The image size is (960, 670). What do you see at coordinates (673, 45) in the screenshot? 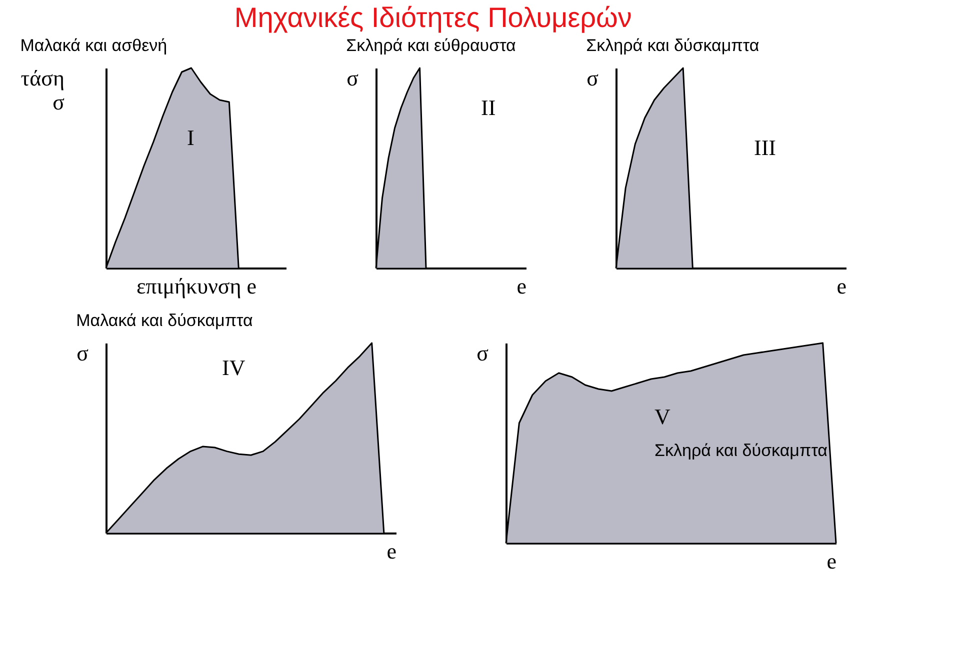
I see `chart-title: Σκληρά και δύσκαμπτα` at bounding box center [673, 45].